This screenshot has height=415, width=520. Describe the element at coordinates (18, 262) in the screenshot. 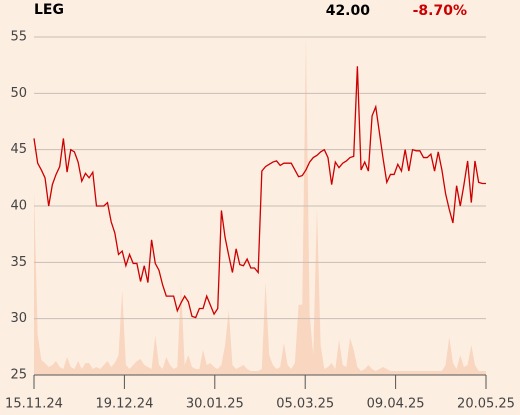

I see `y-tick-label: 35` at that location.